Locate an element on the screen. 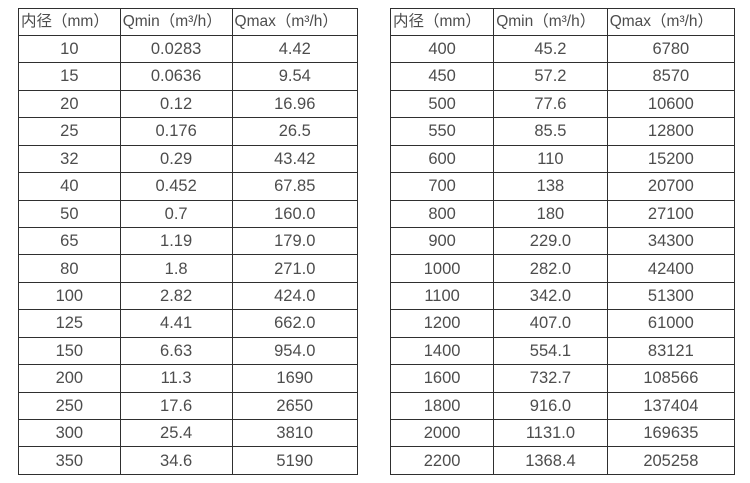 The image size is (750, 483). table-row: 80 1.8 271.0 is located at coordinates (188, 268).